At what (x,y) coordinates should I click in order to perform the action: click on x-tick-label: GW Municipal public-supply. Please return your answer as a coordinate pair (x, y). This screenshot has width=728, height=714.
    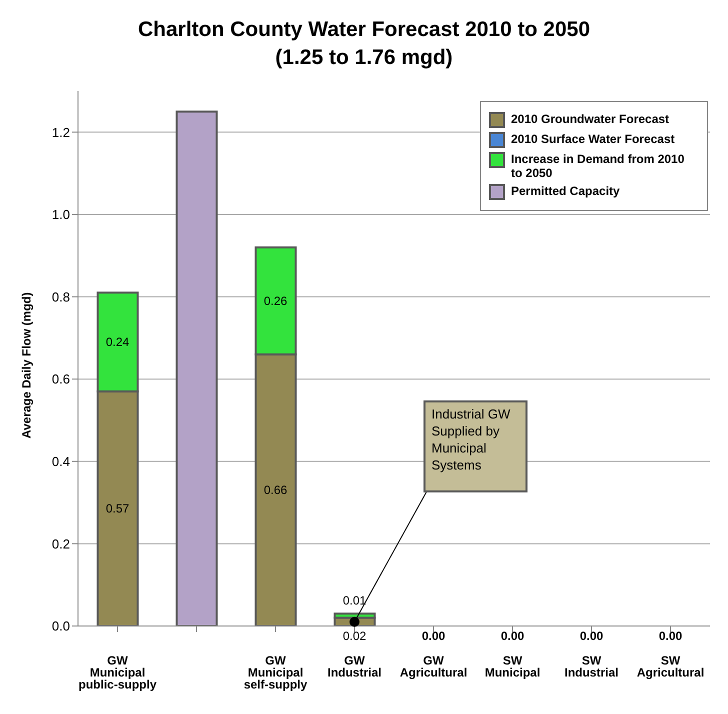
    Looking at the image, I should click on (117, 673).